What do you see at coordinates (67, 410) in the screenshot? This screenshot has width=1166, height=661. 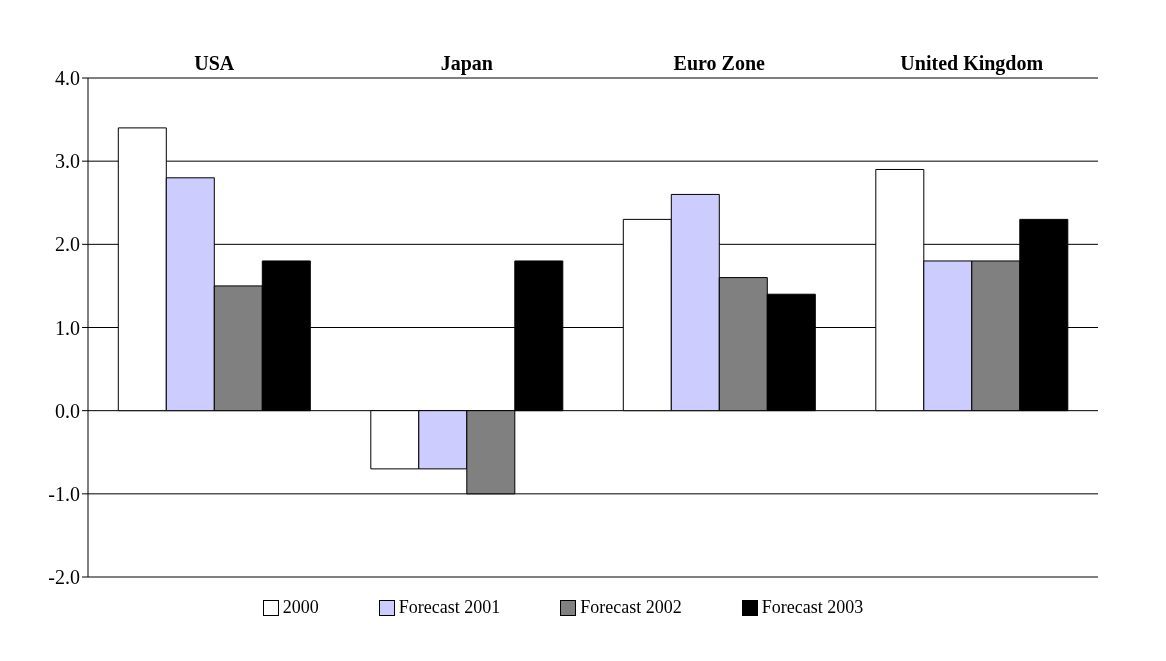 I see `y-tick-label: 0.0` at bounding box center [67, 410].